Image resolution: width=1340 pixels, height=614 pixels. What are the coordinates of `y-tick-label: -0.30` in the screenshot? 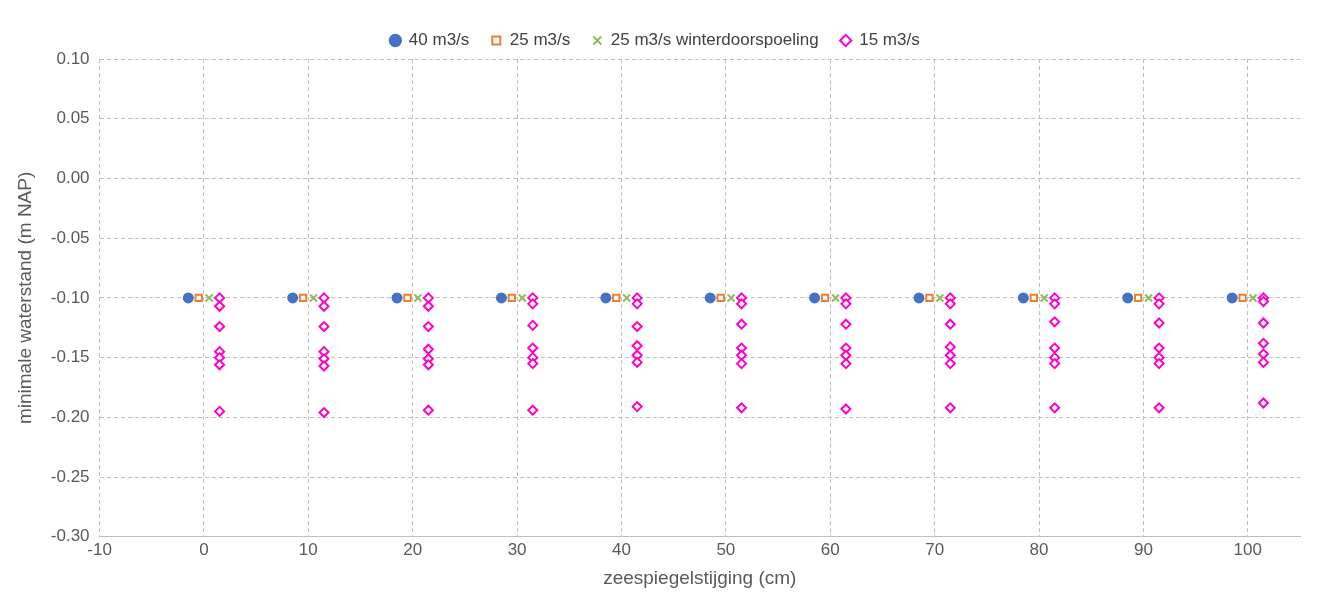 It's located at (70, 536).